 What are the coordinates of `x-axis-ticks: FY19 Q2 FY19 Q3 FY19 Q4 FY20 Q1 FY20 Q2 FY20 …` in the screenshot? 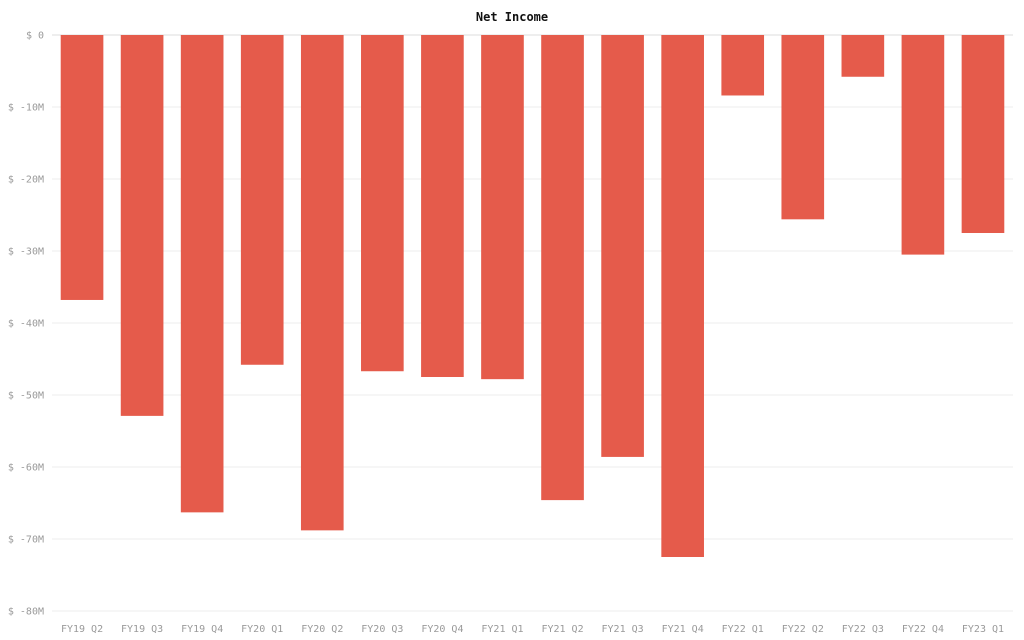 It's located at (532, 629).